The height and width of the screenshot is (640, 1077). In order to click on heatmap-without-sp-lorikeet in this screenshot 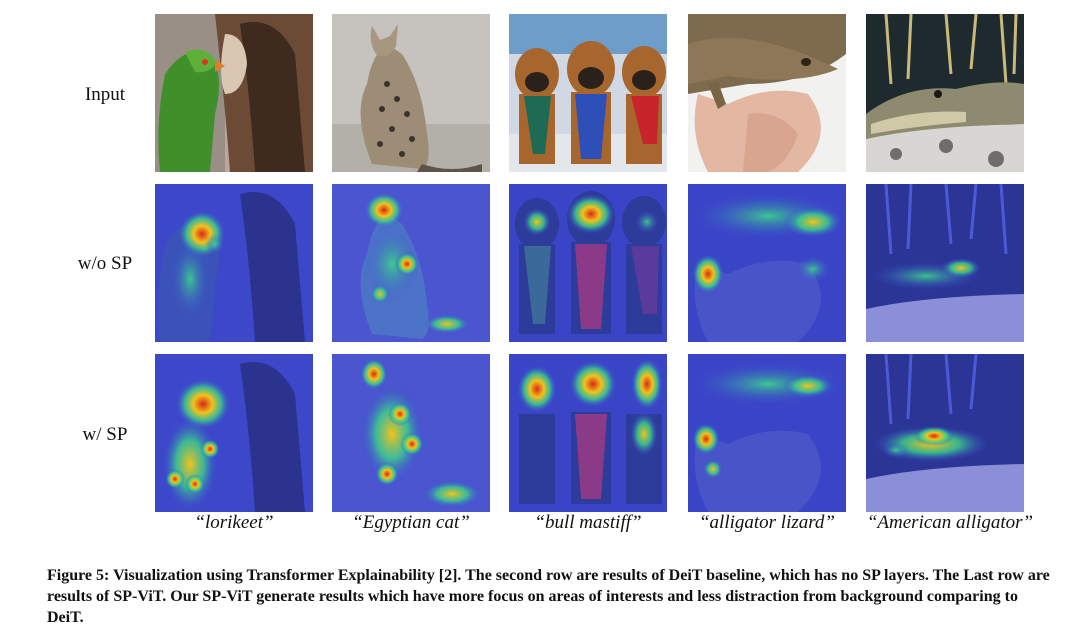, I will do `click(234, 263)`.